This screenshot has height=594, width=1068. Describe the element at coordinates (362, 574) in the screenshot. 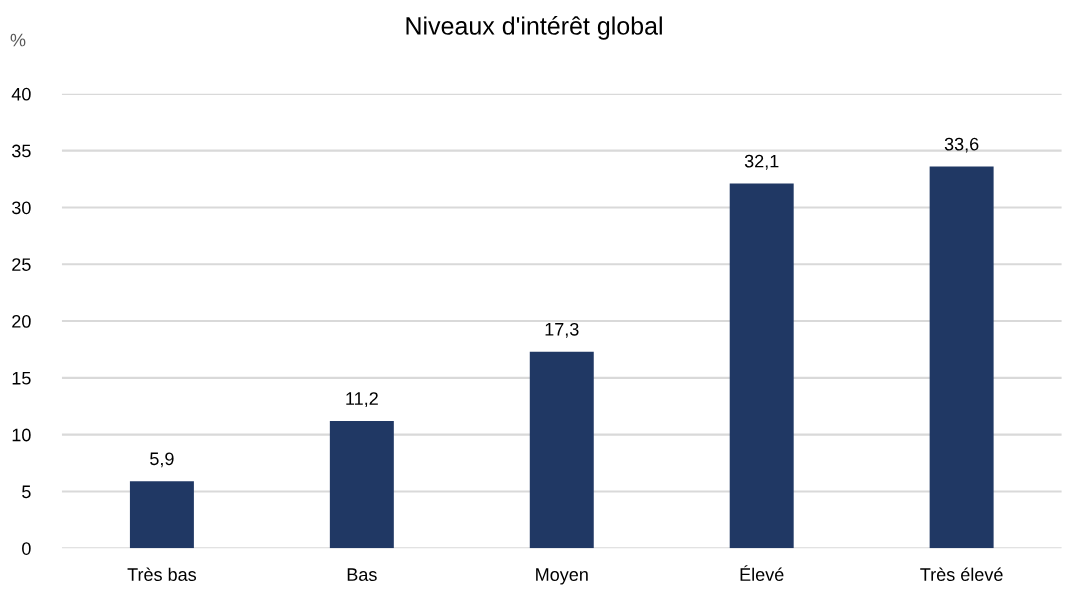

I see `x-tick-label: Bas` at that location.